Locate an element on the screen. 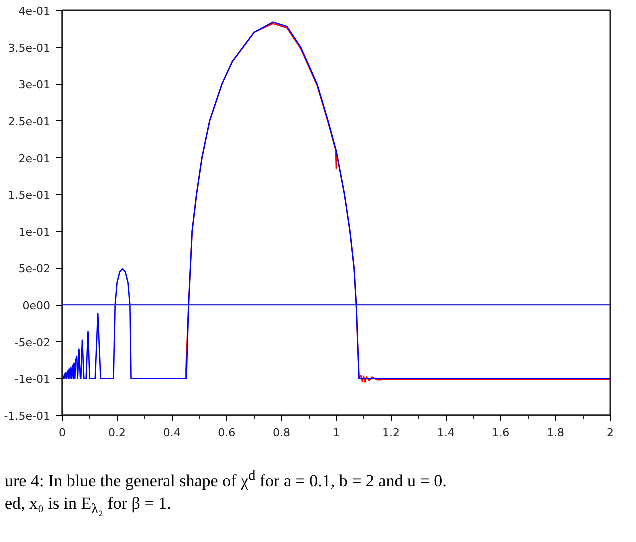 This screenshot has width=636, height=542. y-tick-label: 1e-01 is located at coordinates (34, 232).